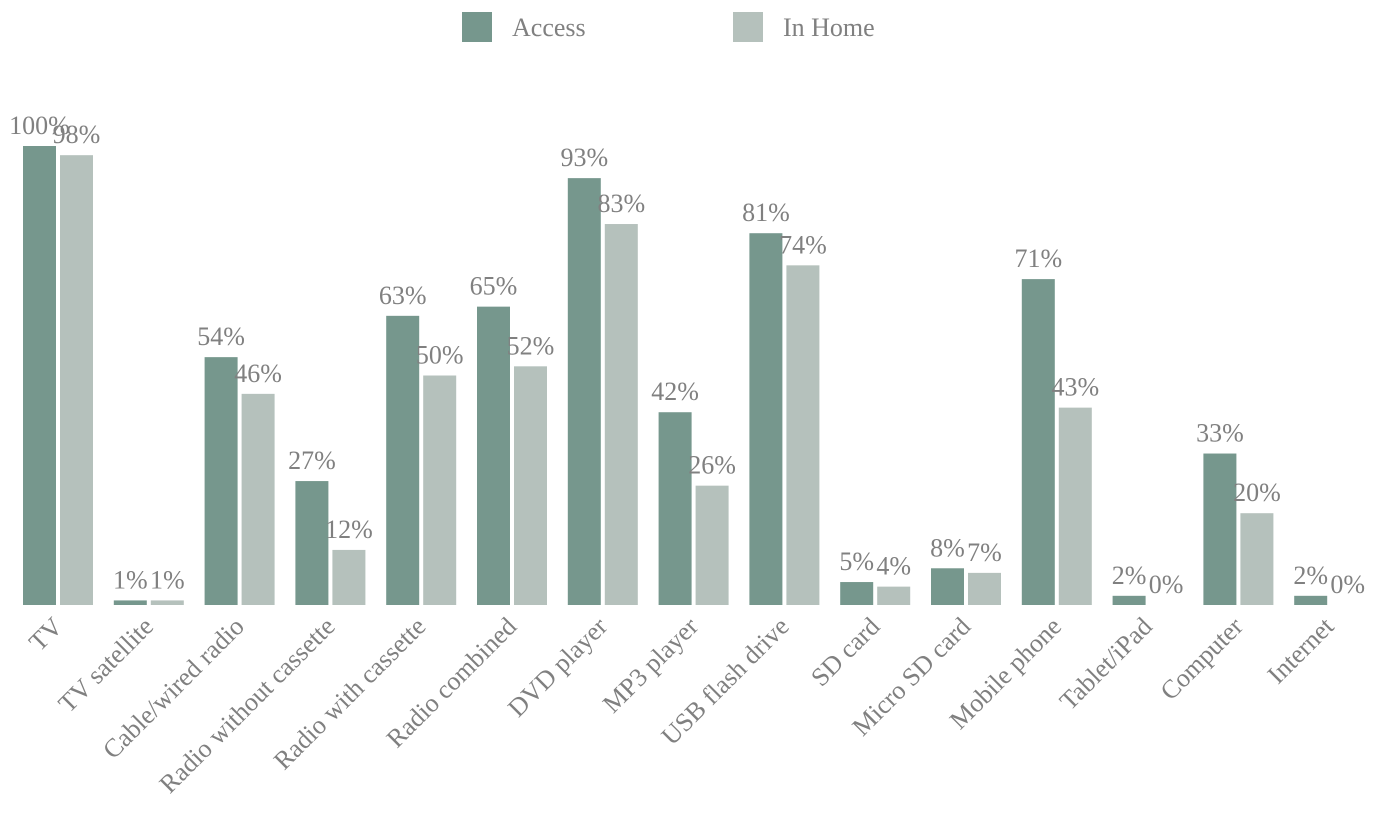 The width and height of the screenshot is (1398, 825). Describe the element at coordinates (1257, 492) in the screenshot. I see `value-label: 20%` at that location.